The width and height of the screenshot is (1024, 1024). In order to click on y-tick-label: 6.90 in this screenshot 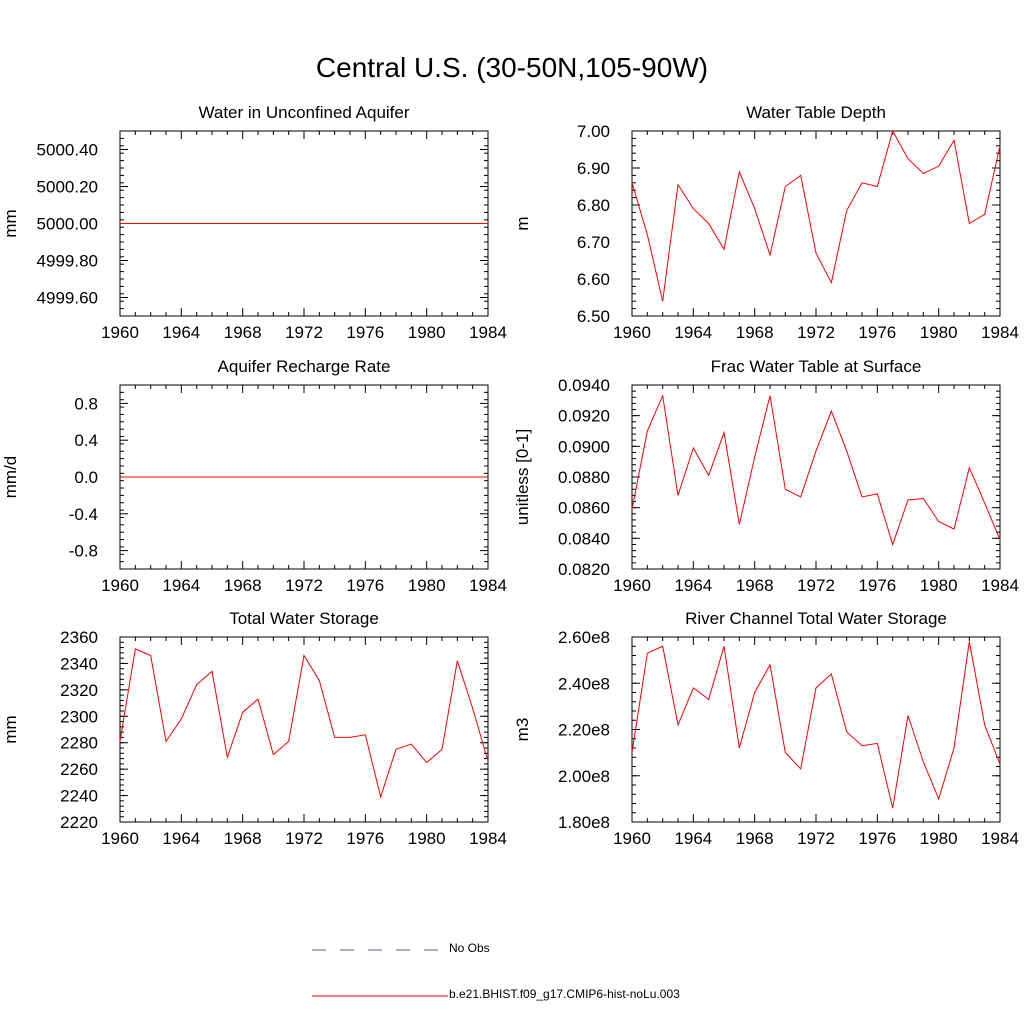, I will do `click(593, 168)`.